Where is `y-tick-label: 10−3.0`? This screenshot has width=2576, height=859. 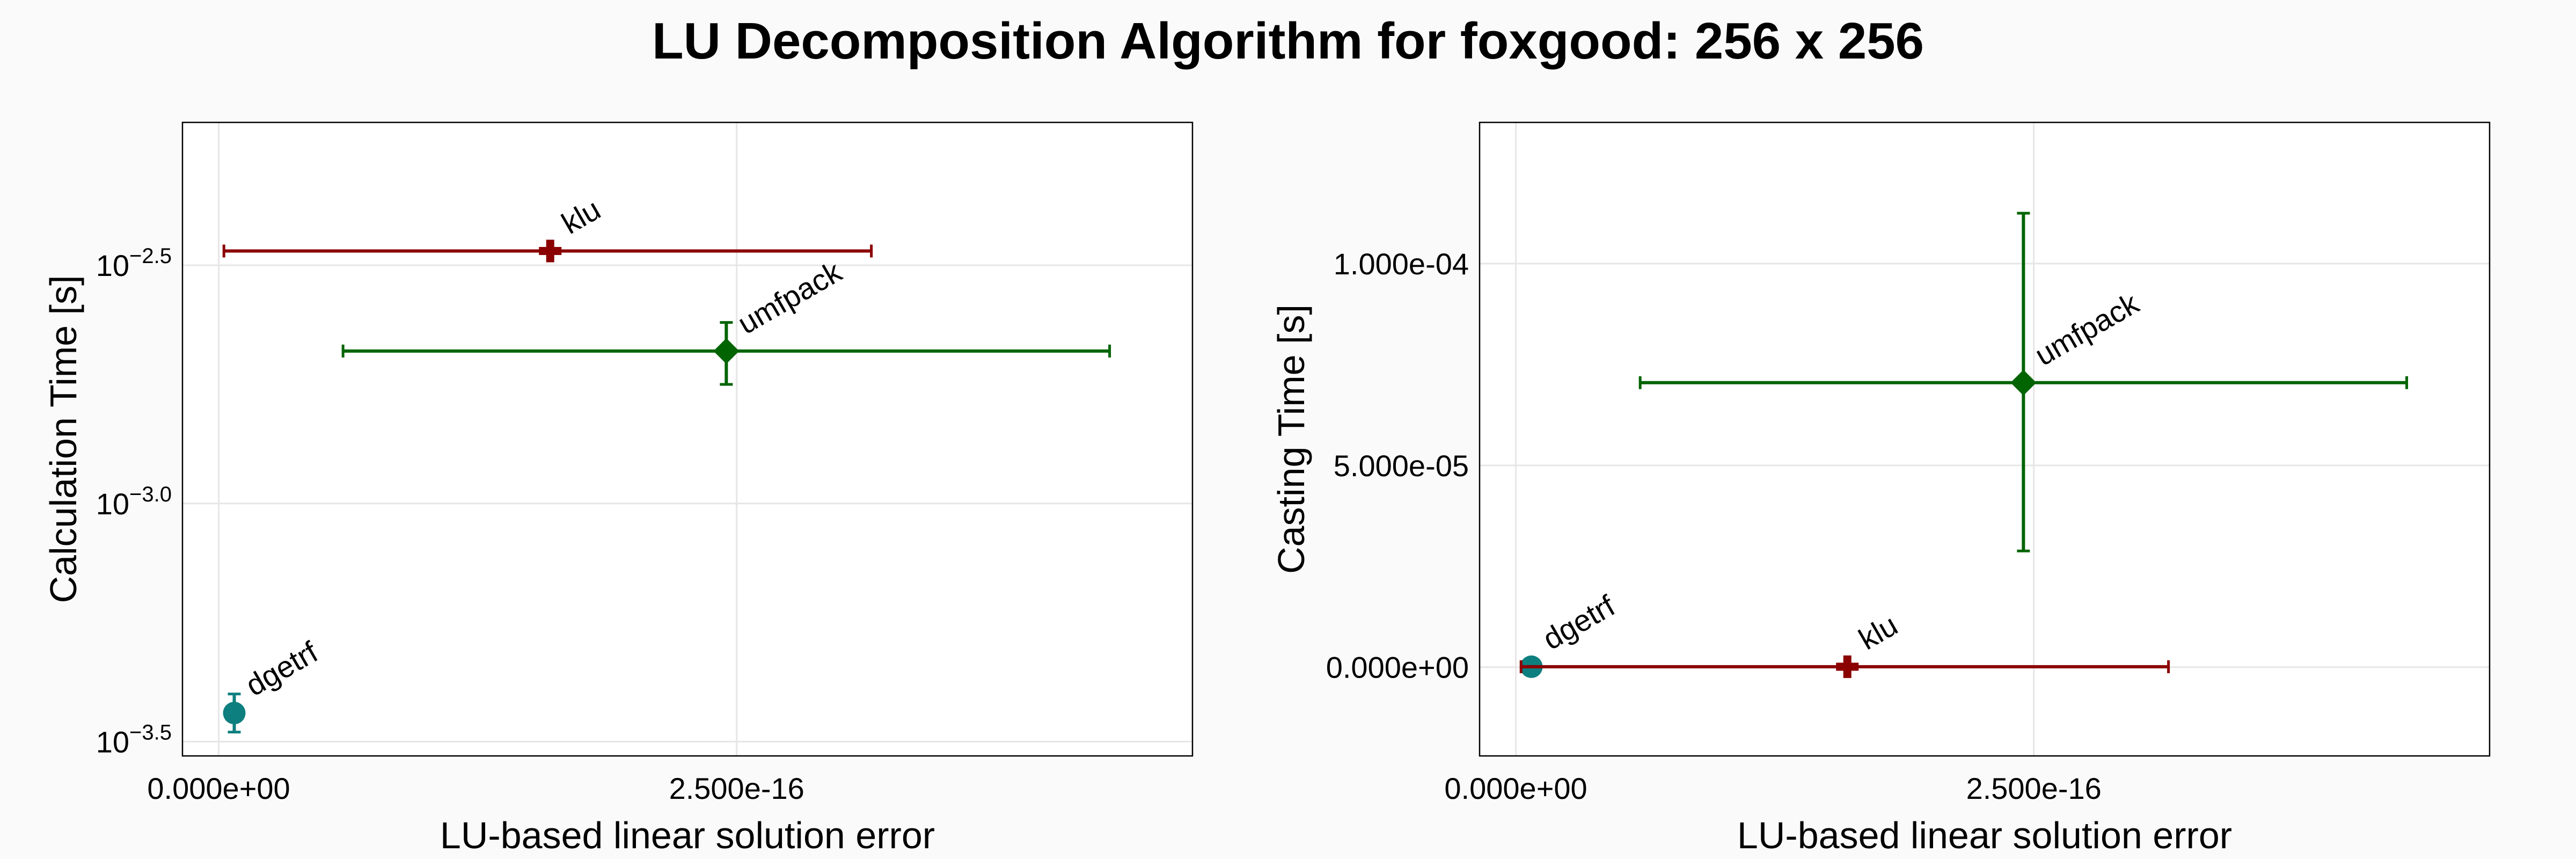 y-tick-label: 10−3.0 is located at coordinates (134, 502).